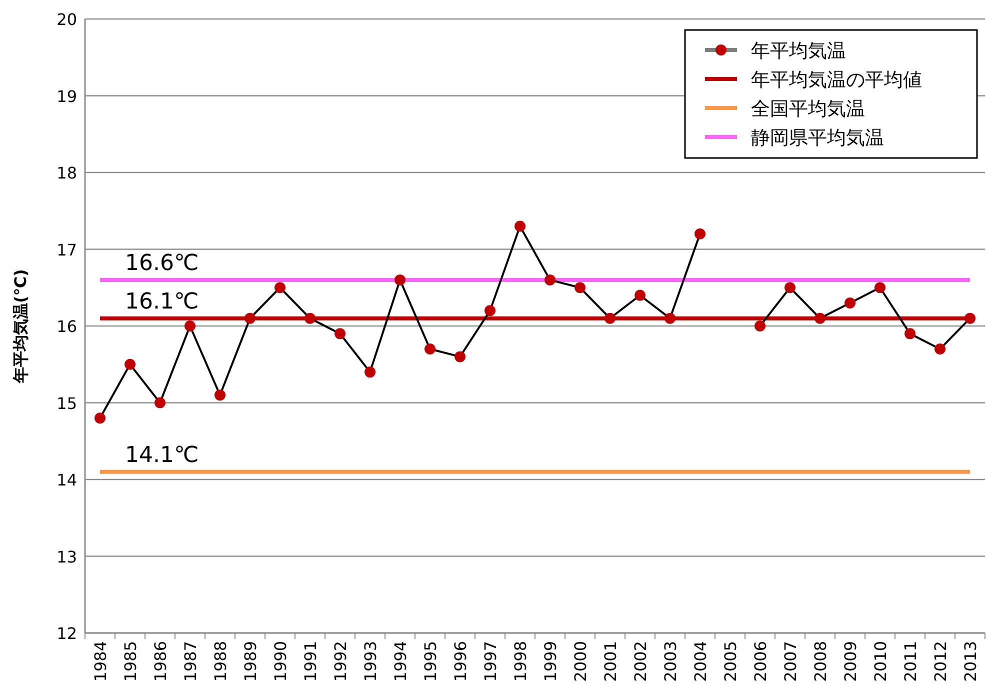  What do you see at coordinates (66, 250) in the screenshot?
I see `y-tick-label: 17` at bounding box center [66, 250].